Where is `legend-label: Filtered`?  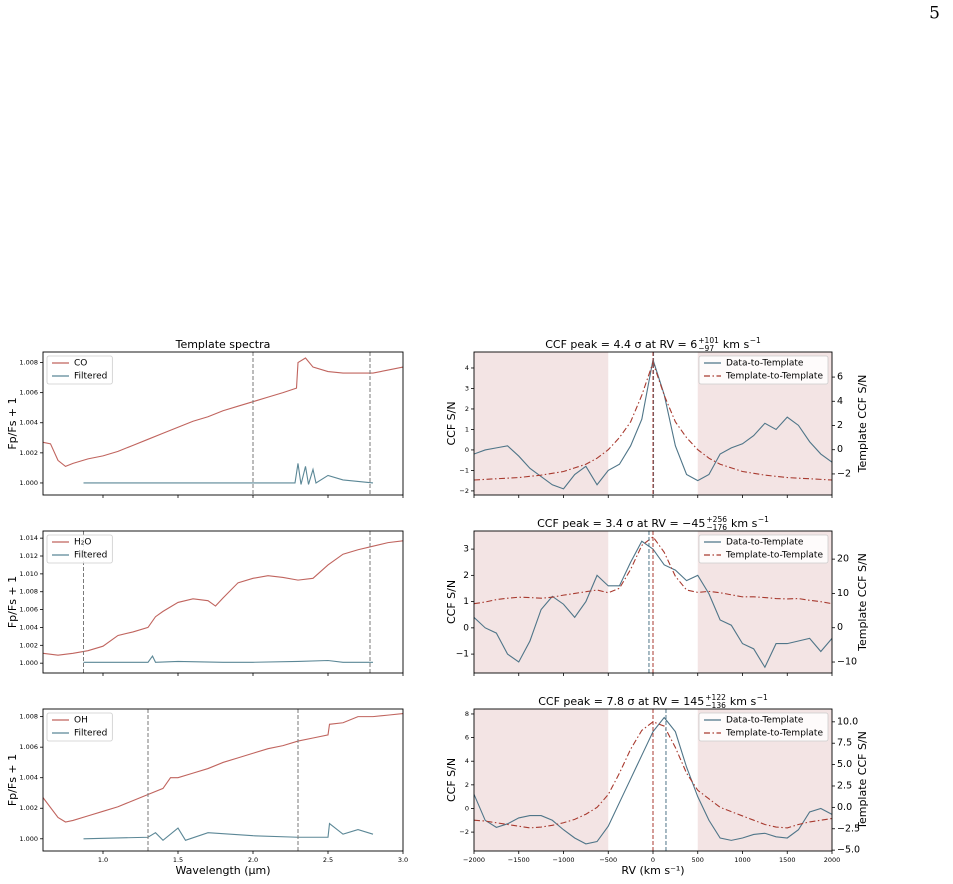 legend-label: Filtered is located at coordinates (90, 377).